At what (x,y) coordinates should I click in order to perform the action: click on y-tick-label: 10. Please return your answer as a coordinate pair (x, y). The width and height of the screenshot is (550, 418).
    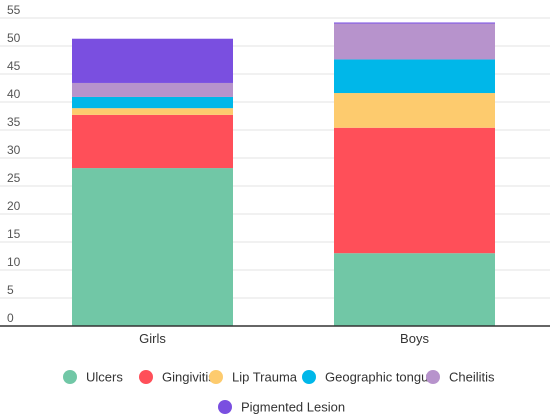
    Looking at the image, I should click on (14, 262).